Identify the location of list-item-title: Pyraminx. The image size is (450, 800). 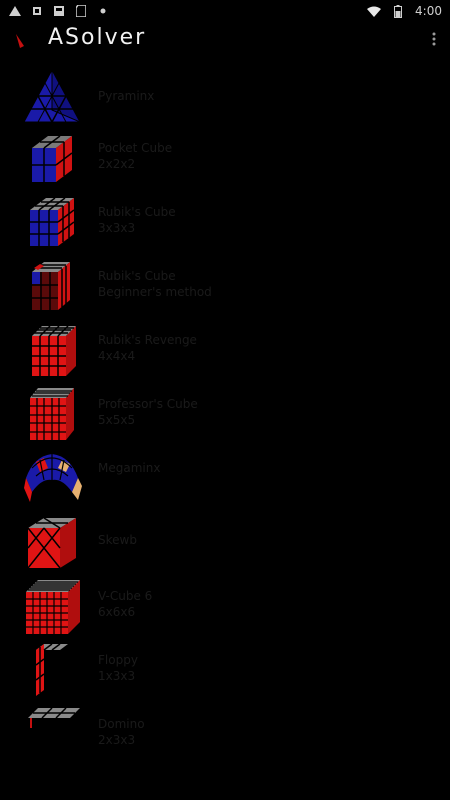
(126, 96).